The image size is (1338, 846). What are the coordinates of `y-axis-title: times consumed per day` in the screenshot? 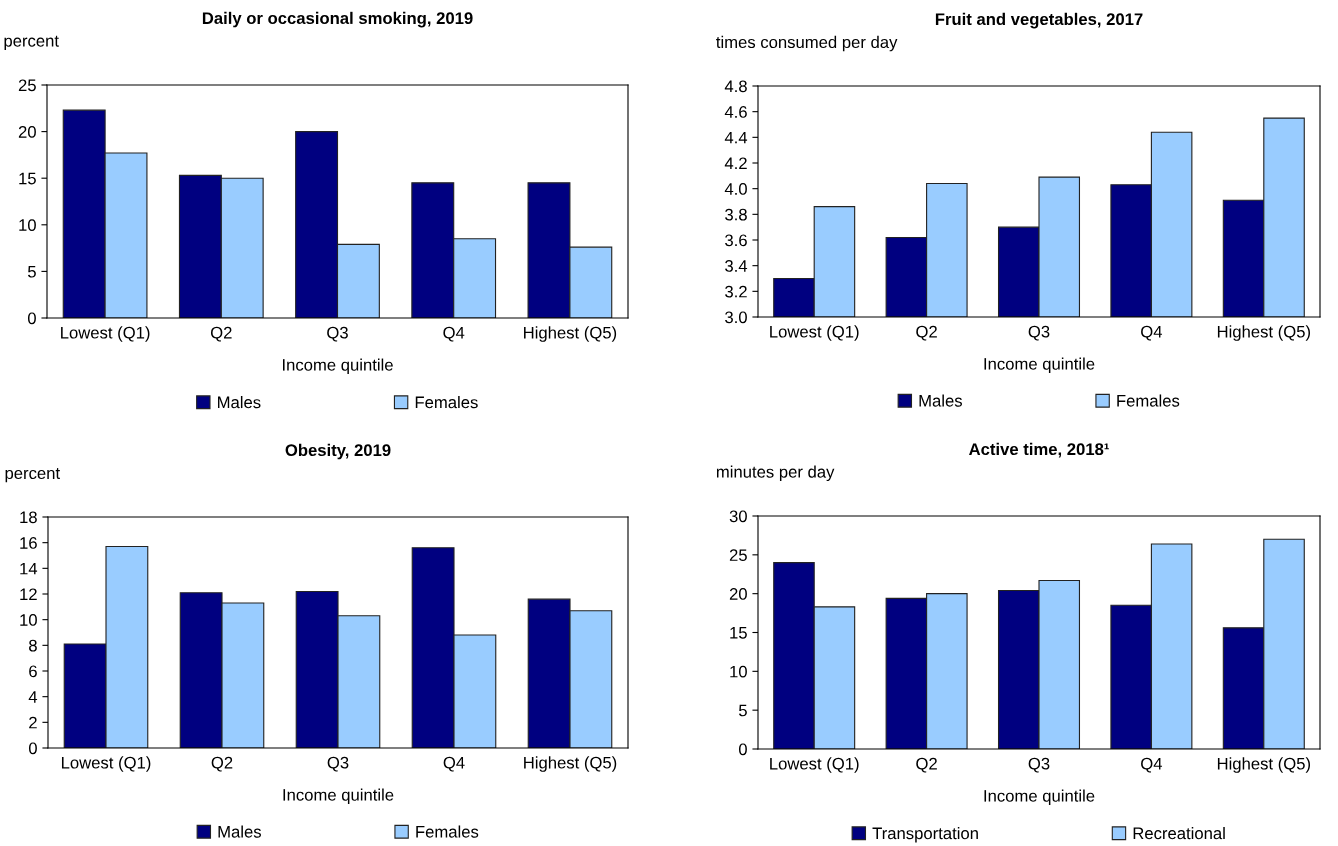 It's located at (807, 43).